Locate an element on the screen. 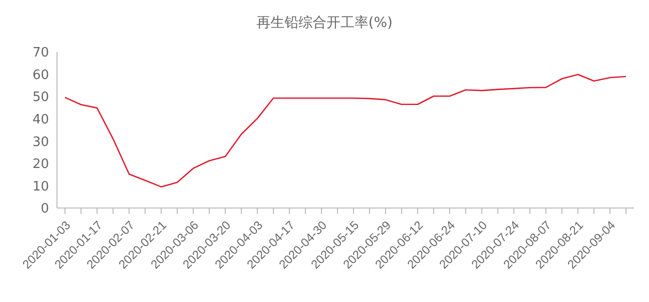 The image size is (649, 302). y-tick-label: 40 is located at coordinates (40, 120).